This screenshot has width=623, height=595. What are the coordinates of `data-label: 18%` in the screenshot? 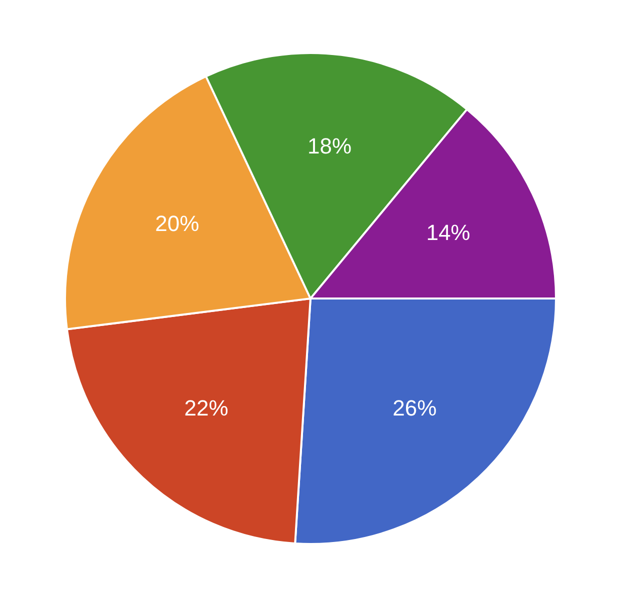 It's located at (330, 146).